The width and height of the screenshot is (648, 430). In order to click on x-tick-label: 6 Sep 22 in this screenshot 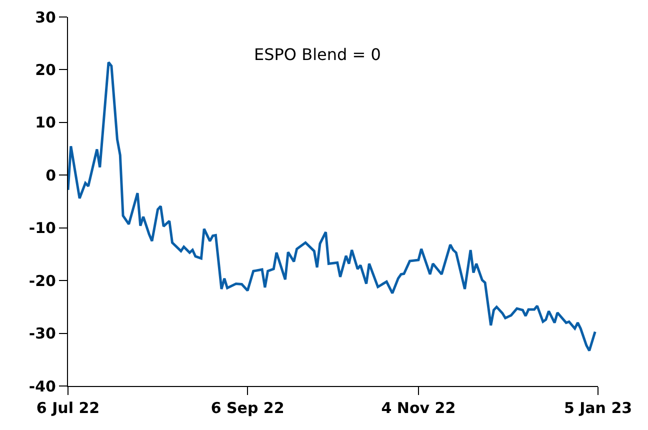, I will do `click(247, 408)`.